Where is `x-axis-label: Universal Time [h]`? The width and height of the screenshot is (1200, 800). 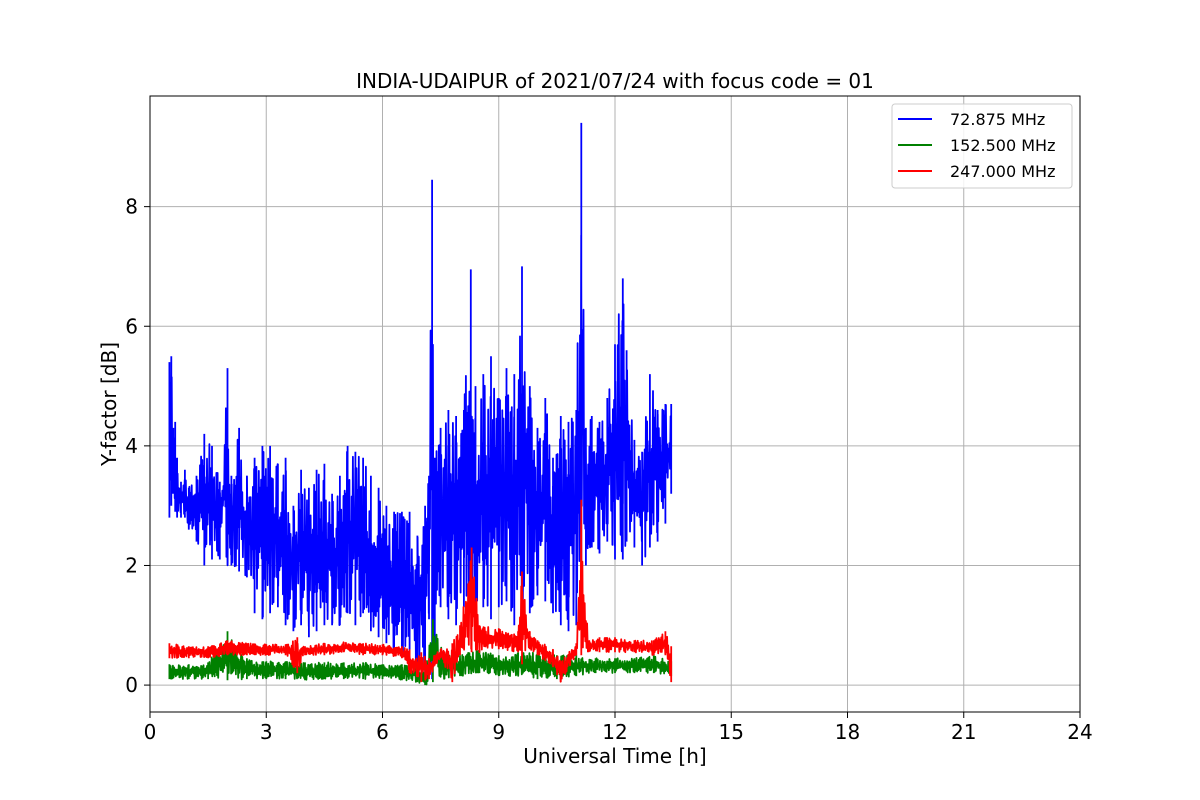
x-axis-label: Universal Time [h] is located at coordinates (614, 756).